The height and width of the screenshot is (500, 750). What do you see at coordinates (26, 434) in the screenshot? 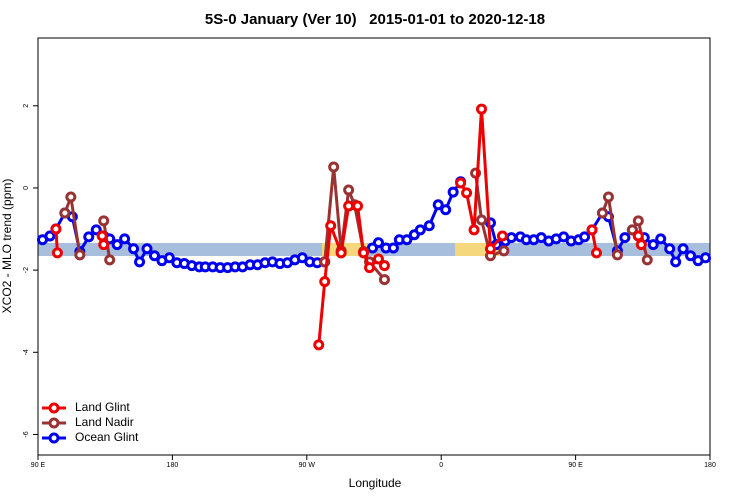
I see `y-tick-label: -6` at bounding box center [26, 434].